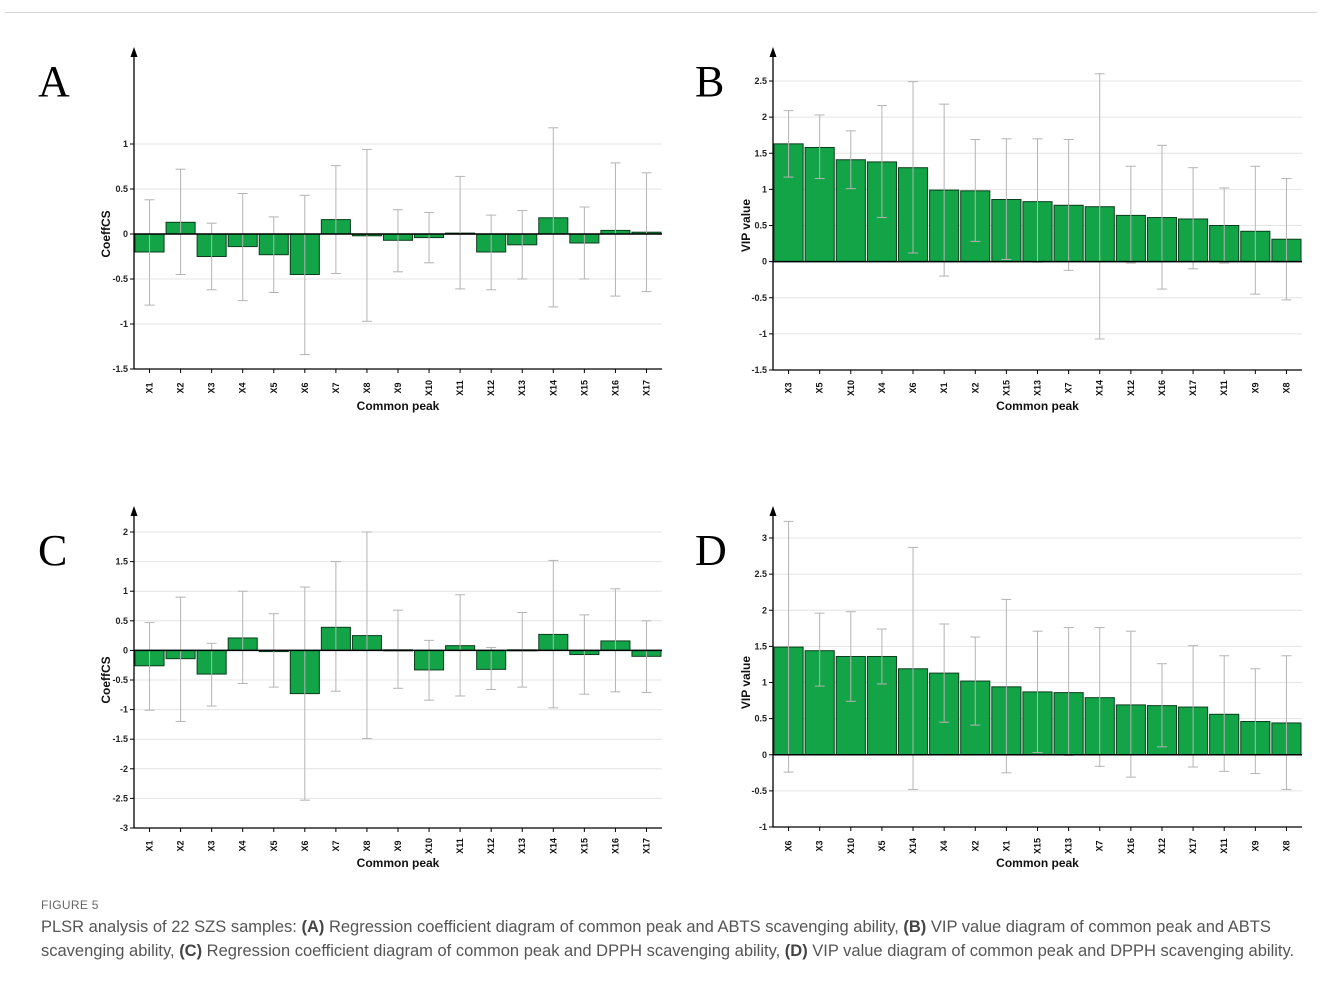  What do you see at coordinates (191, 951) in the screenshot?
I see `caption-tag-c: (C)` at bounding box center [191, 951].